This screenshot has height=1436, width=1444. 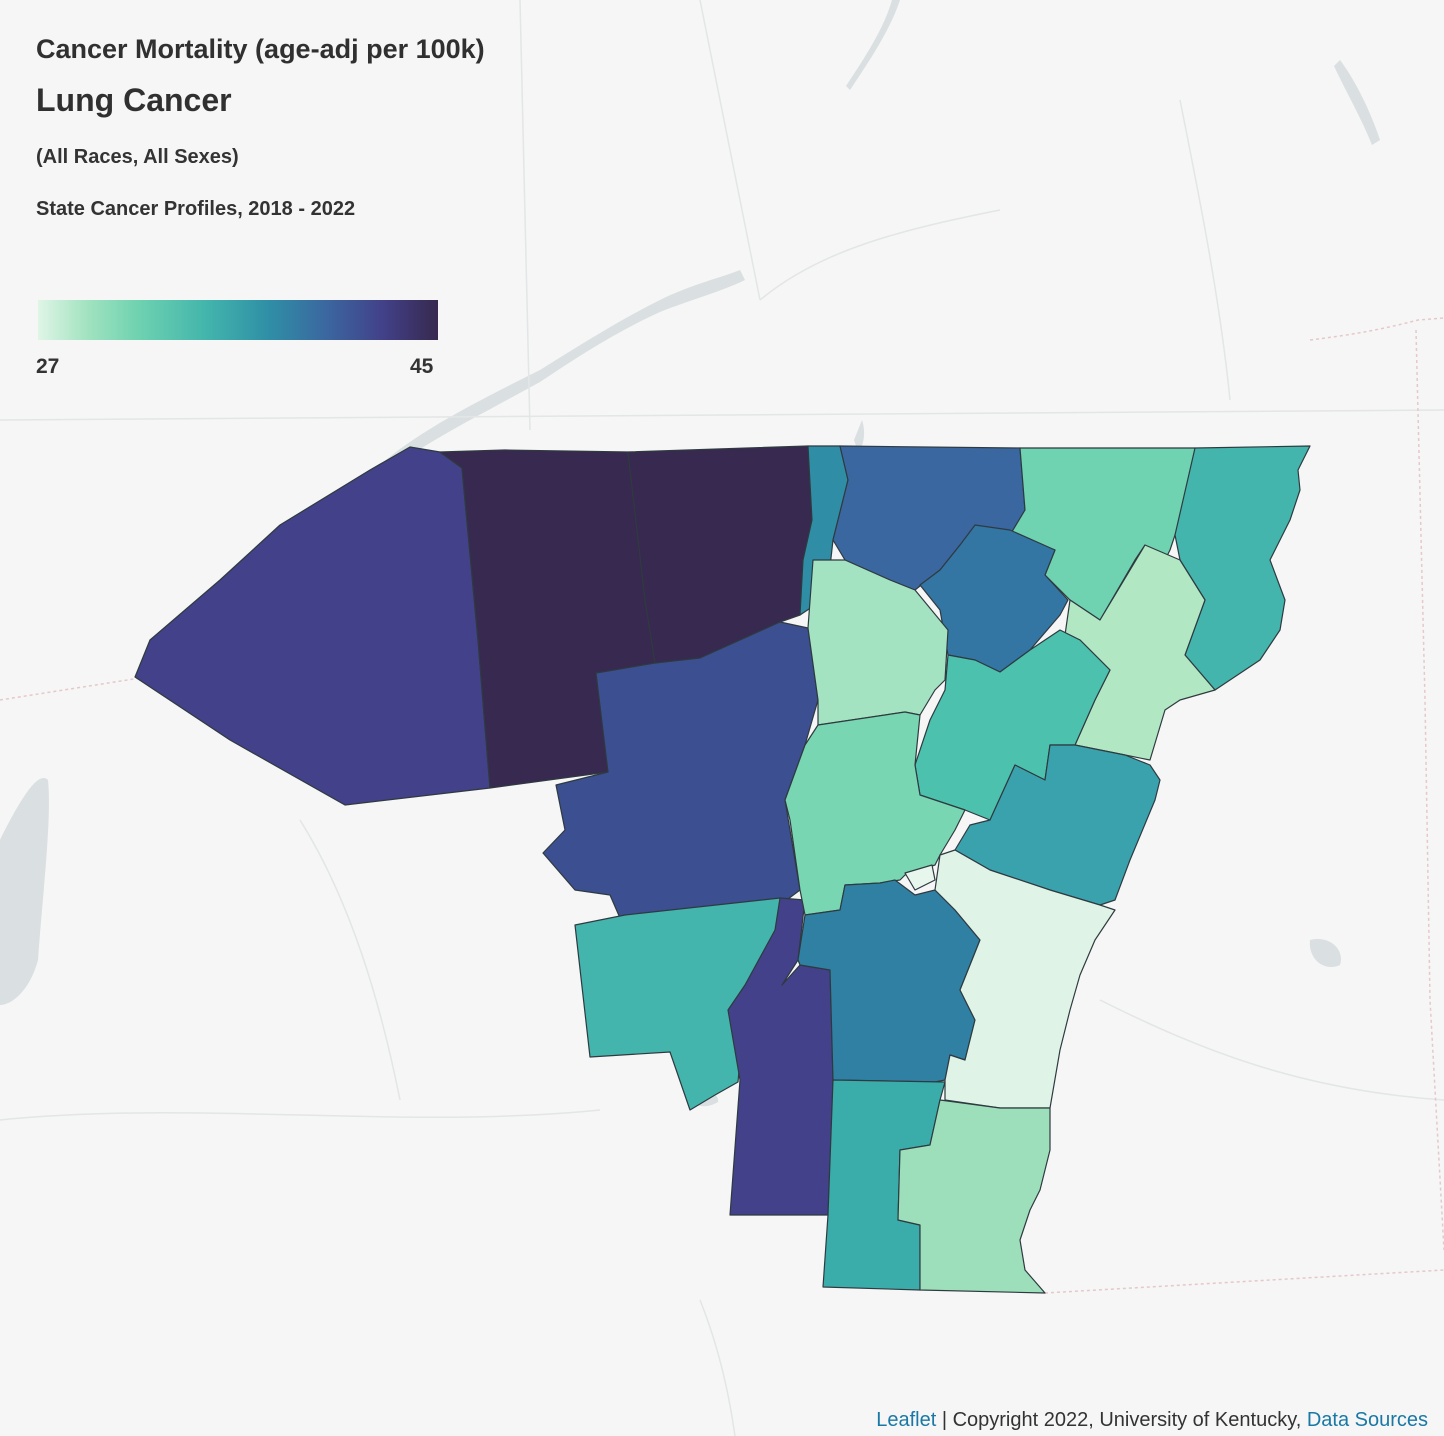 What do you see at coordinates (1325, 953) in the screenshot?
I see `lake-east` at bounding box center [1325, 953].